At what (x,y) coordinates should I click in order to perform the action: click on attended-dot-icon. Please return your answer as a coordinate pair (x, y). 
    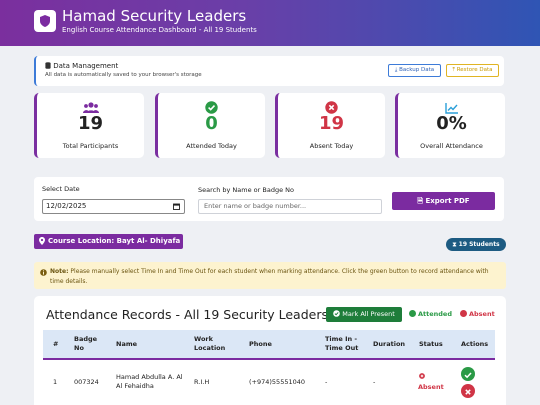
    Looking at the image, I should click on (412, 313).